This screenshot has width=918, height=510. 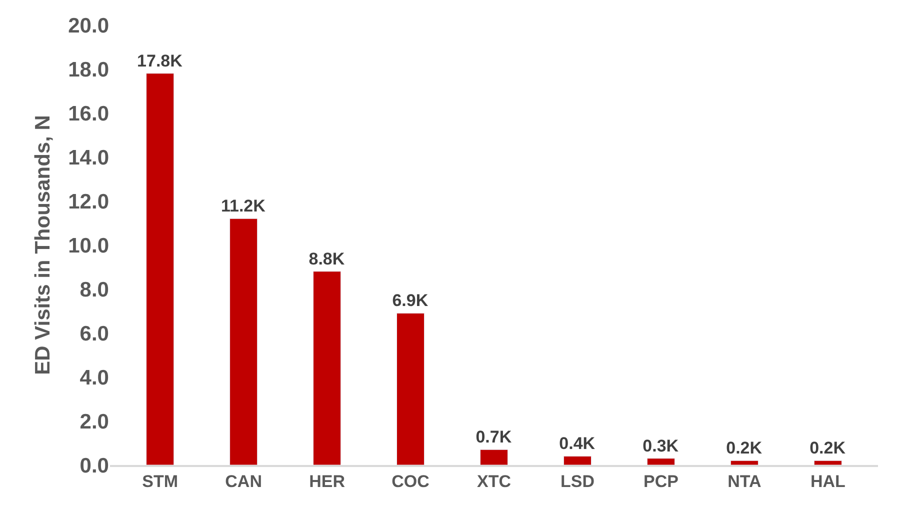 What do you see at coordinates (88, 202) in the screenshot?
I see `y-tick-label: 12.0` at bounding box center [88, 202].